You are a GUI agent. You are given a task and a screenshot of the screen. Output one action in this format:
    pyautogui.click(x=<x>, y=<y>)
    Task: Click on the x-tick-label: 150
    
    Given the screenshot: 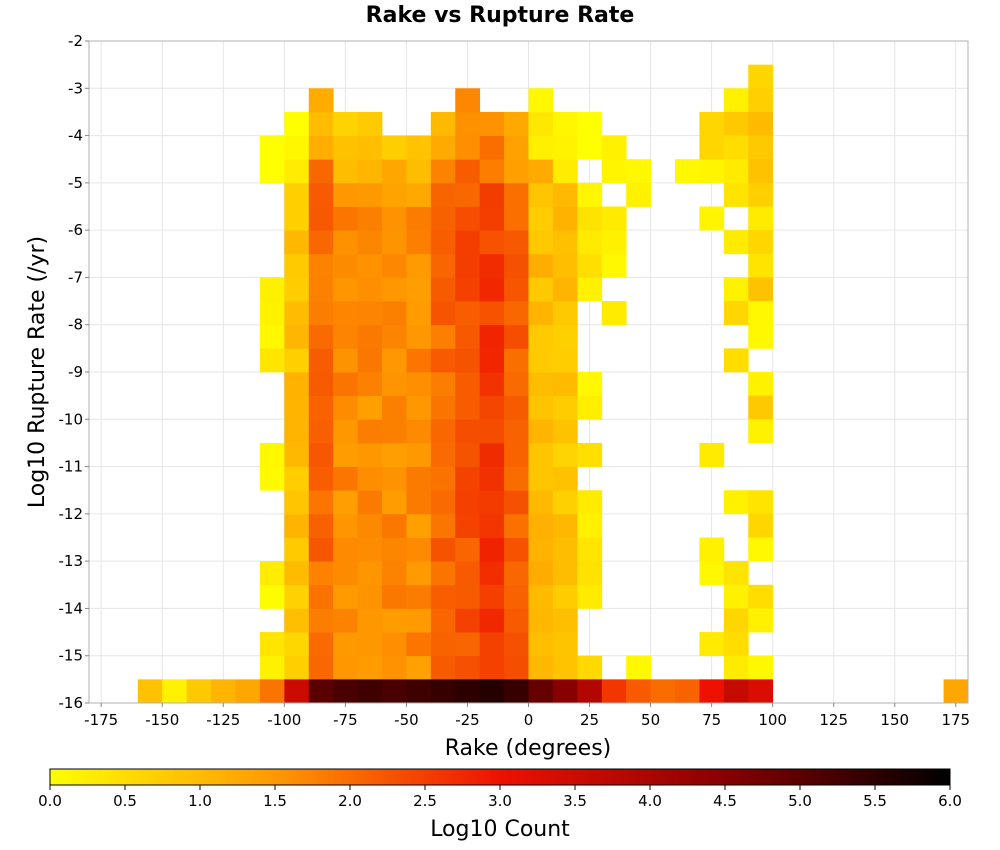 What is the action you would take?
    pyautogui.click(x=894, y=720)
    